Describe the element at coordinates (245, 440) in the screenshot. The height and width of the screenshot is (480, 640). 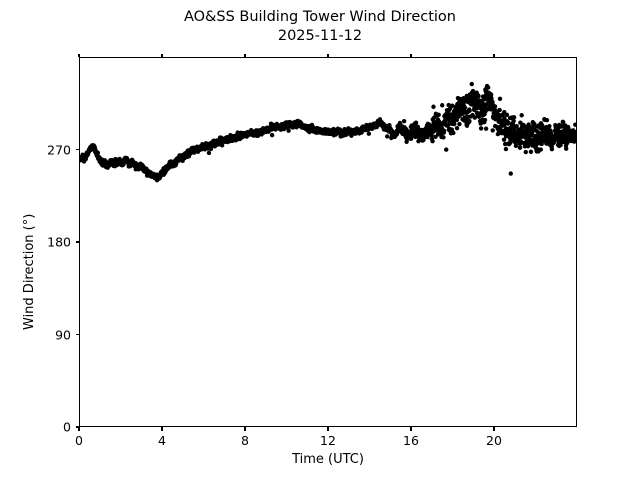
I see `x-tick-label: 8` at that location.